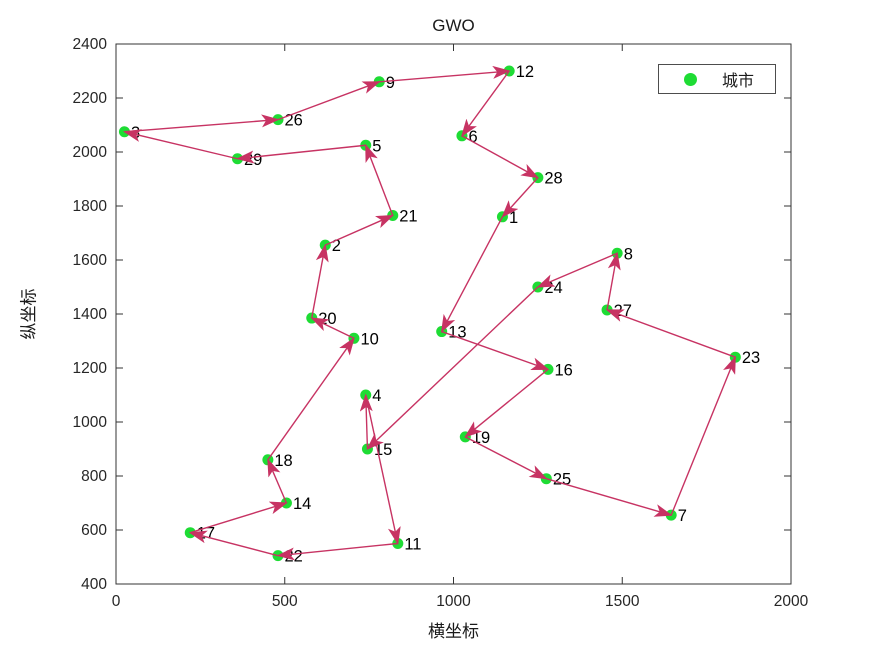 The width and height of the screenshot is (875, 656). I want to click on city-label-16: 16, so click(564, 370).